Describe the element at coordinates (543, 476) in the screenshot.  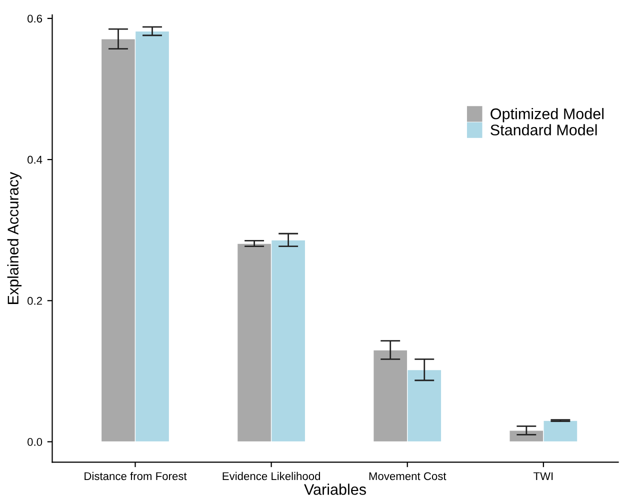
I see `x-tick-label: TWI` at that location.